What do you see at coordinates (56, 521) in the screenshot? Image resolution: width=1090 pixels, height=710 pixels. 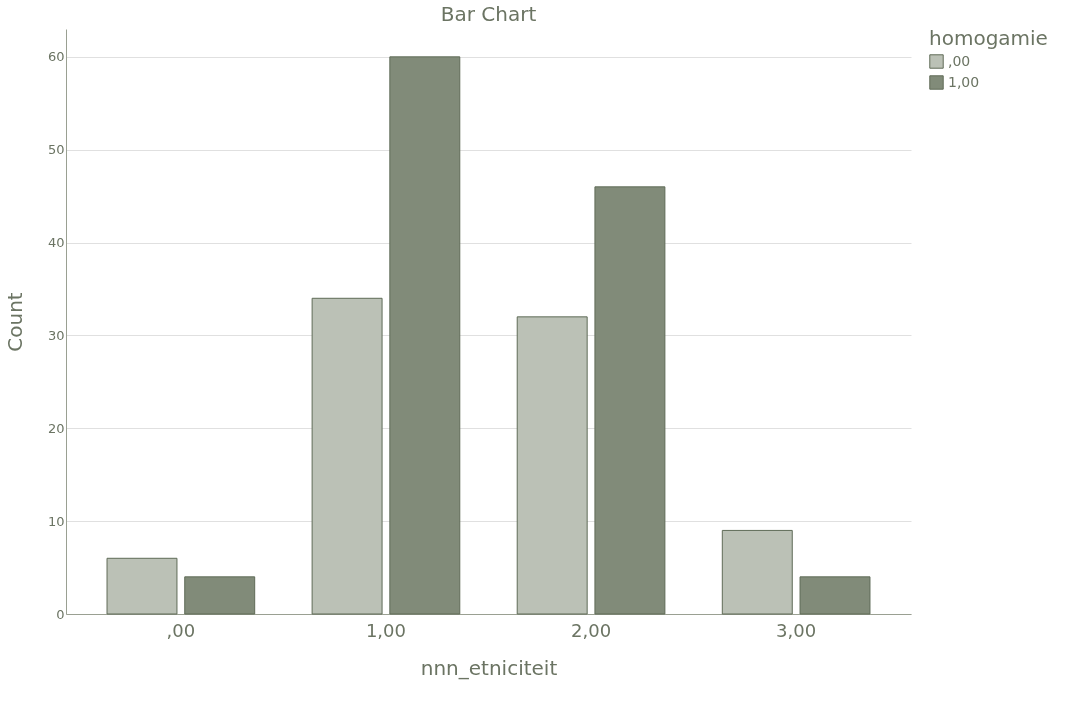 I see `y-tick-label: 10` at bounding box center [56, 521].